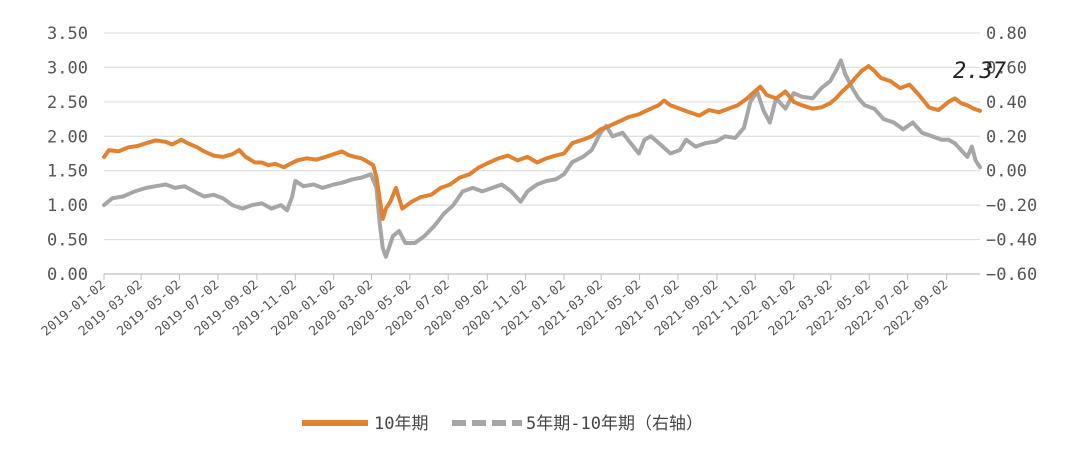 The height and width of the screenshot is (458, 1080). Describe the element at coordinates (67, 137) in the screenshot. I see `left-tick-label: 2.00` at that location.